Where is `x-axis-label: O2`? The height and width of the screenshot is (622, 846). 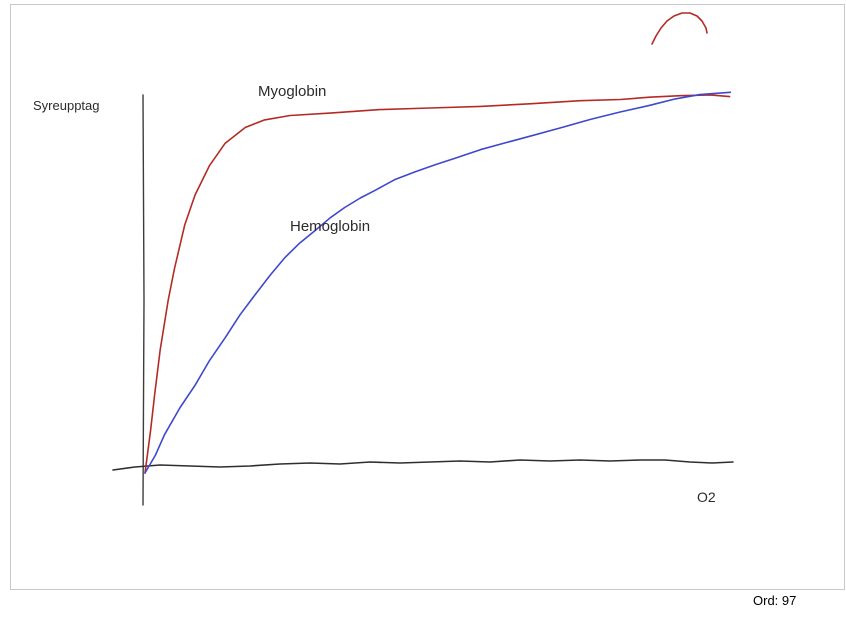
x-axis-label: O2 is located at coordinates (706, 497).